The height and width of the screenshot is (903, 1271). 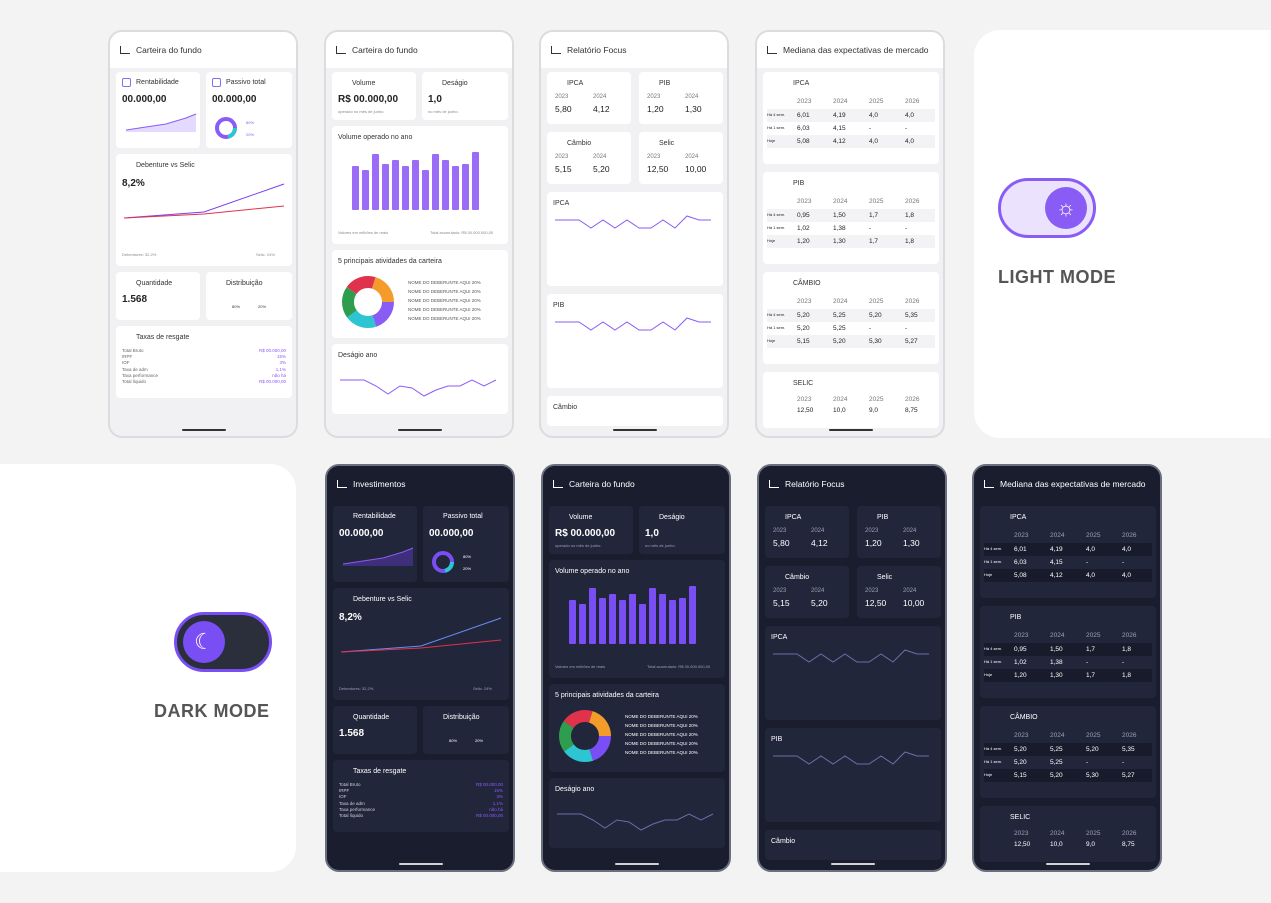 I want to click on cell: 1,38, so click(x=1056, y=662).